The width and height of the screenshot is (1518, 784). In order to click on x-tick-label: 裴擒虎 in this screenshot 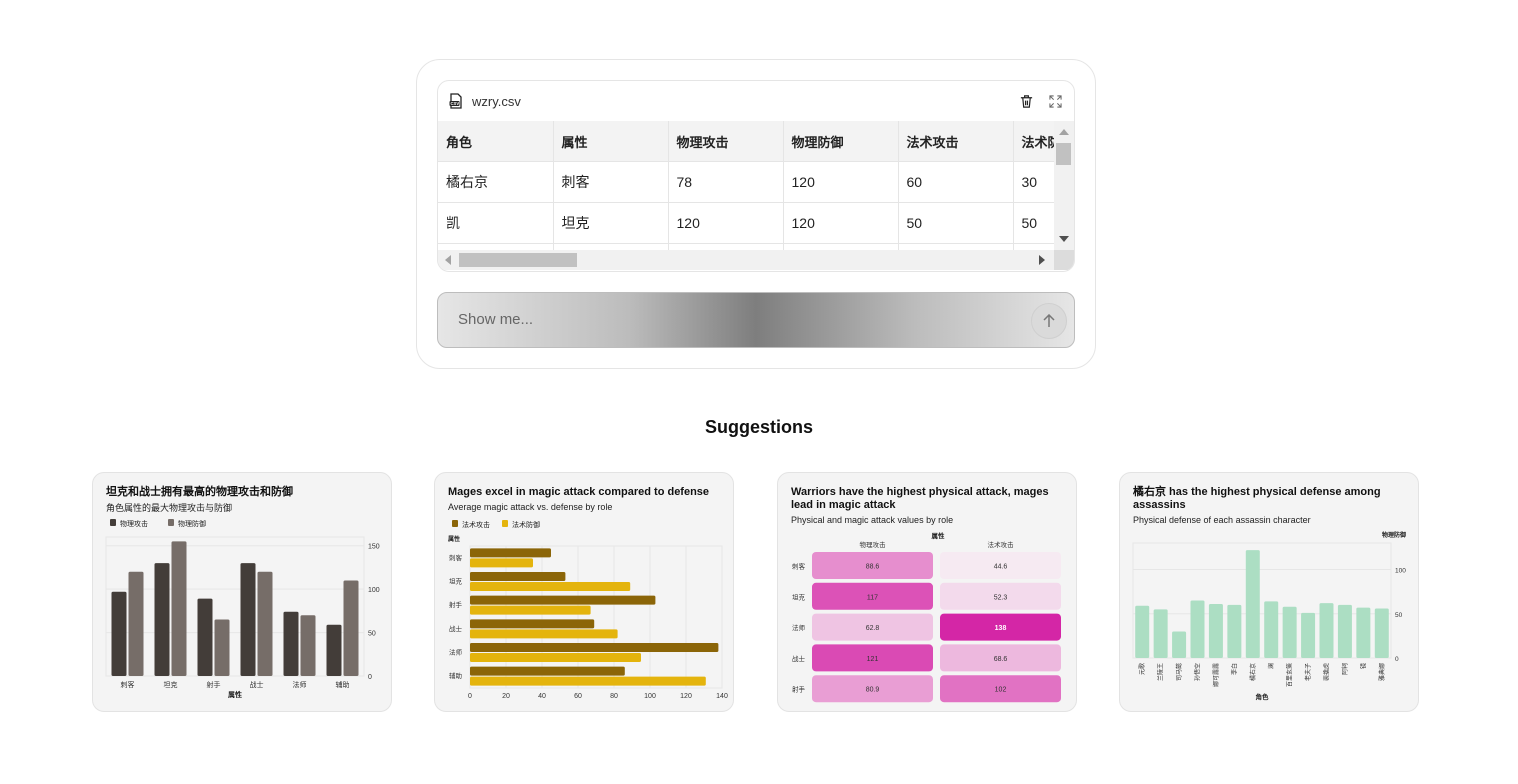, I will do `click(1327, 672)`.